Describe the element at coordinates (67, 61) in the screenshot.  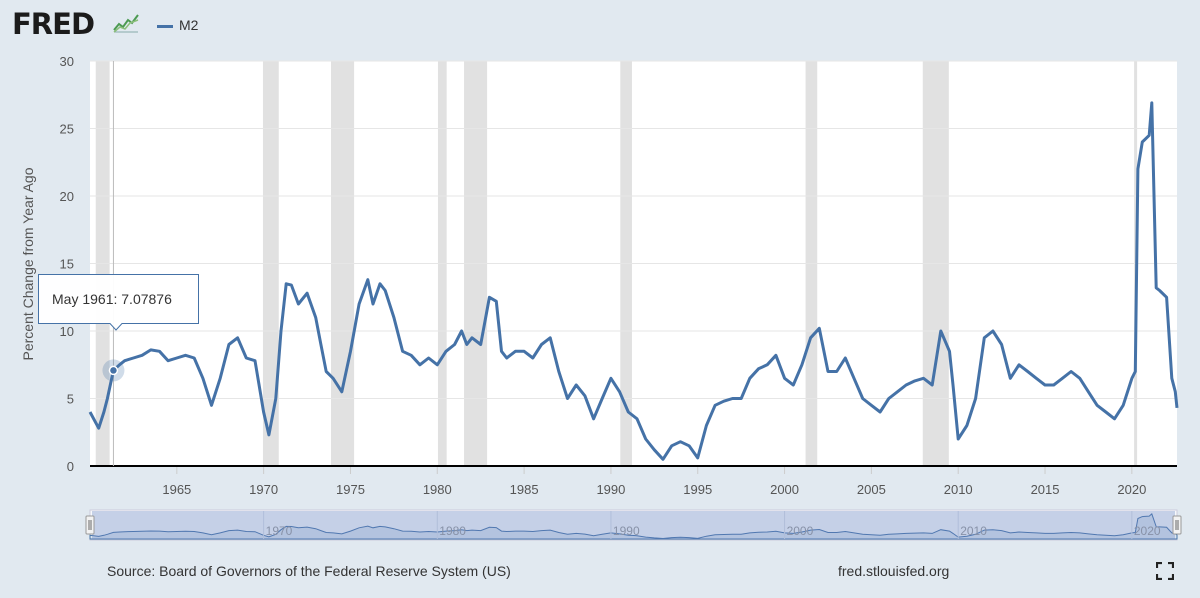
I see `y-tick-label: 30` at that location.